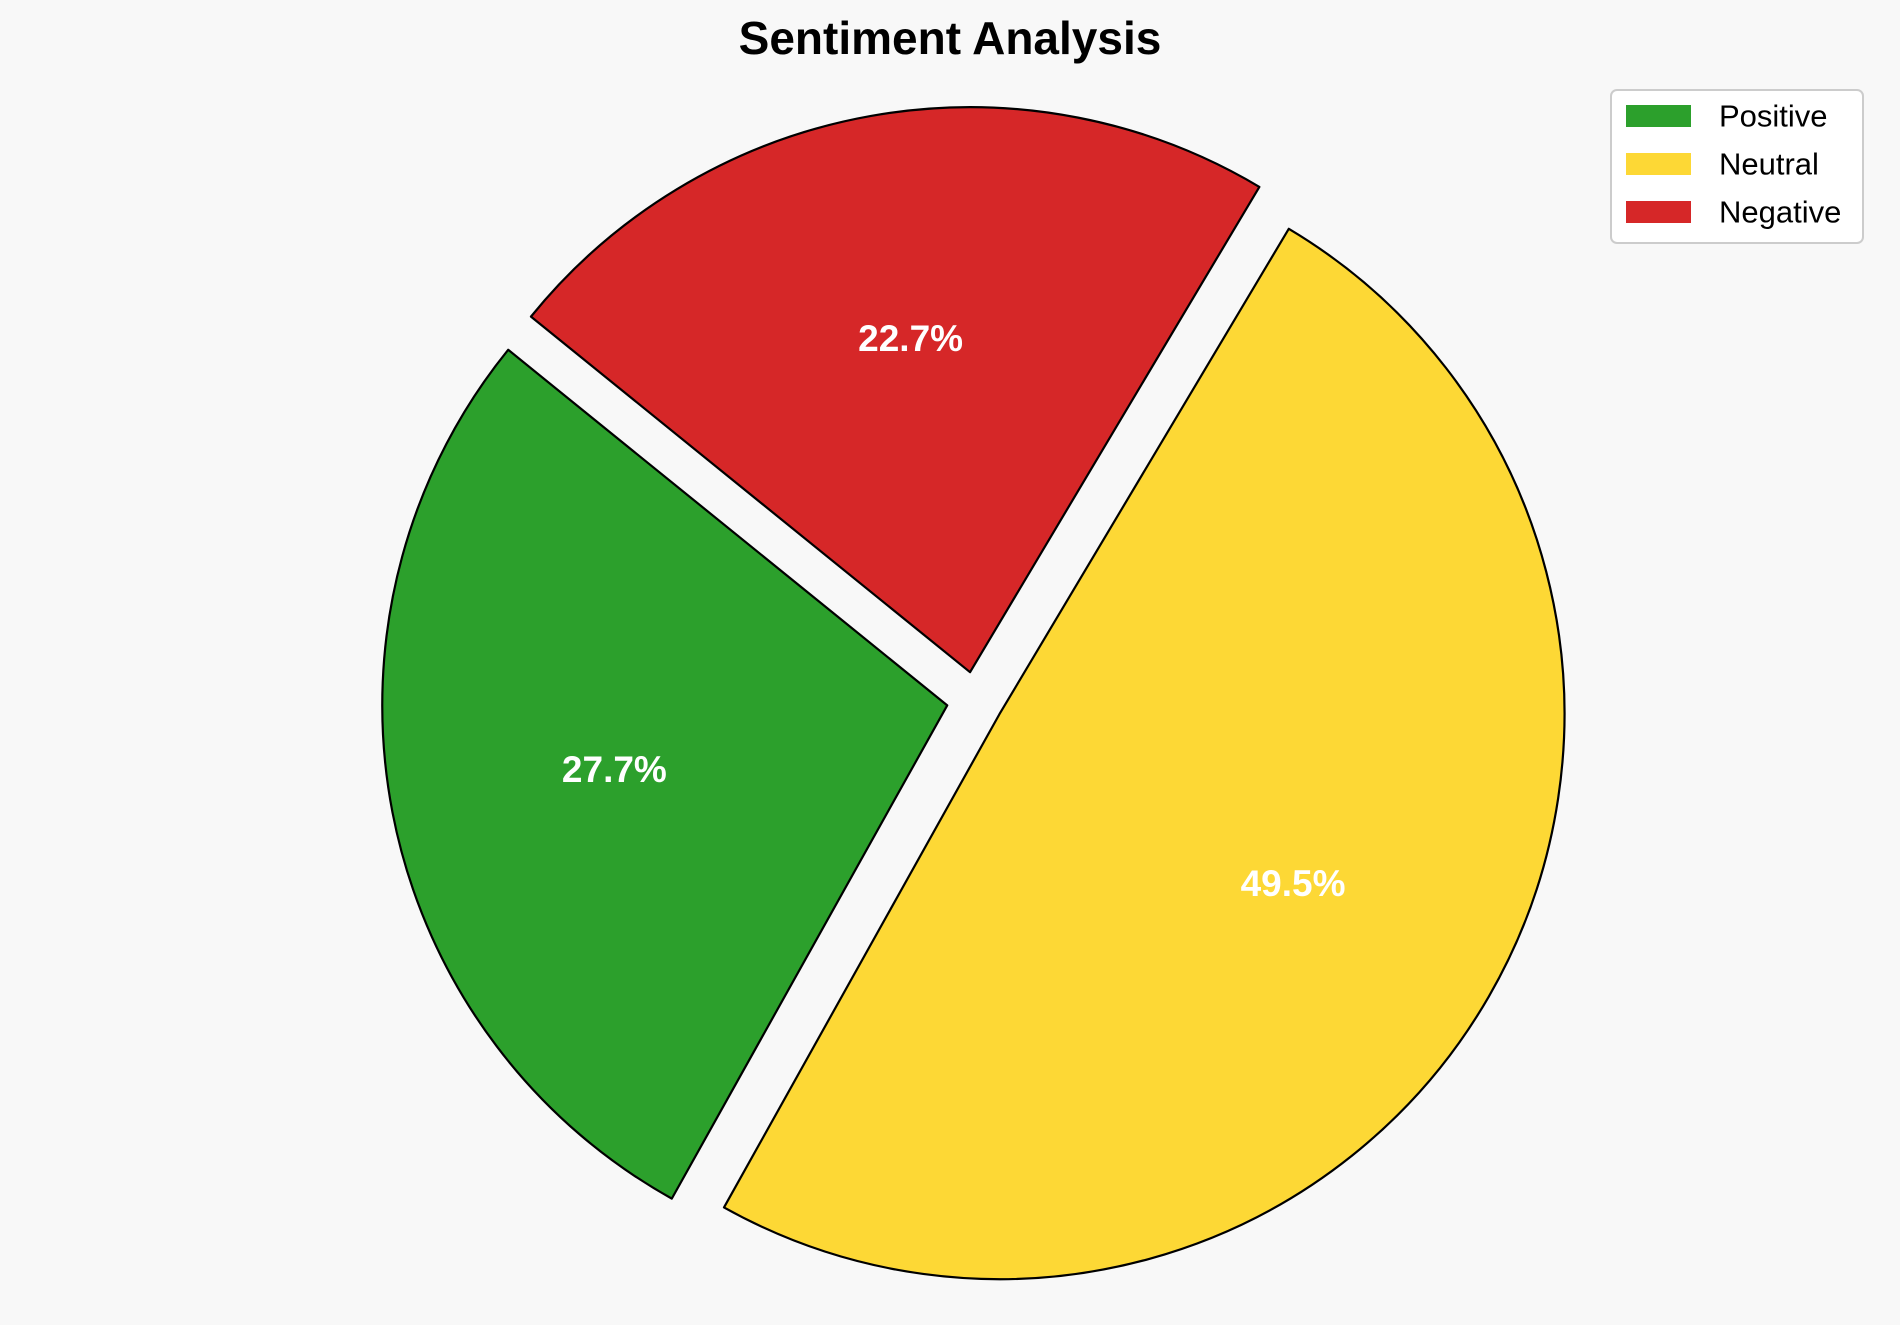 The image size is (1900, 1325). What do you see at coordinates (1293, 883) in the screenshot?
I see `slice-label-neutral: 49.5%` at bounding box center [1293, 883].